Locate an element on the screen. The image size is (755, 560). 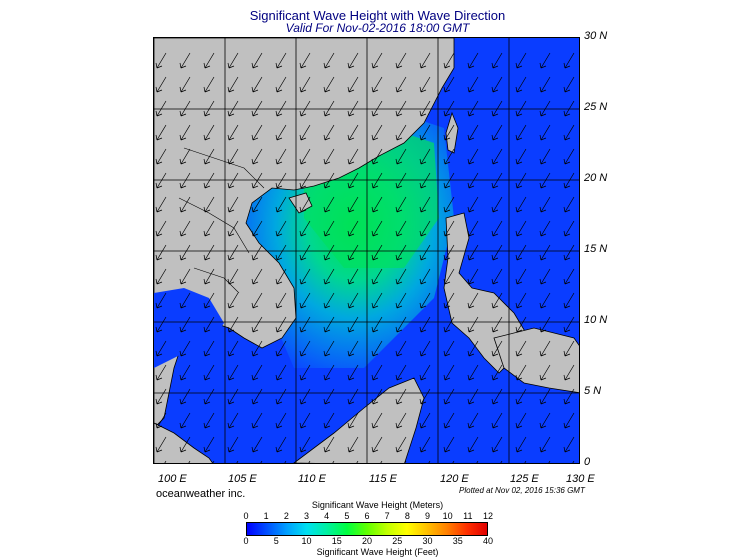
lat-label-25n: 25 N is located at coordinates (596, 107).